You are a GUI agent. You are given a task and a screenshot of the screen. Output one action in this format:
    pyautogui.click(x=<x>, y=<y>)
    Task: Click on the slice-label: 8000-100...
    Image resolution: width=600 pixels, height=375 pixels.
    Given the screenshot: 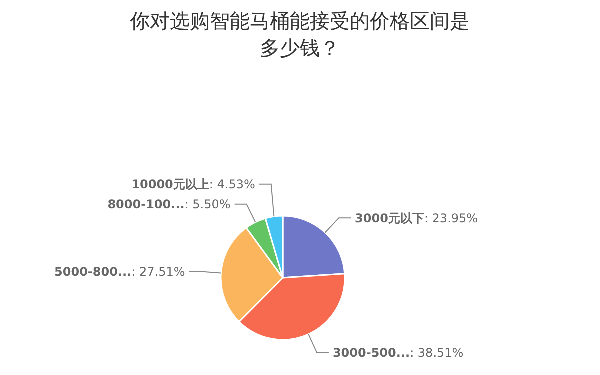 What is the action you would take?
    pyautogui.click(x=146, y=205)
    